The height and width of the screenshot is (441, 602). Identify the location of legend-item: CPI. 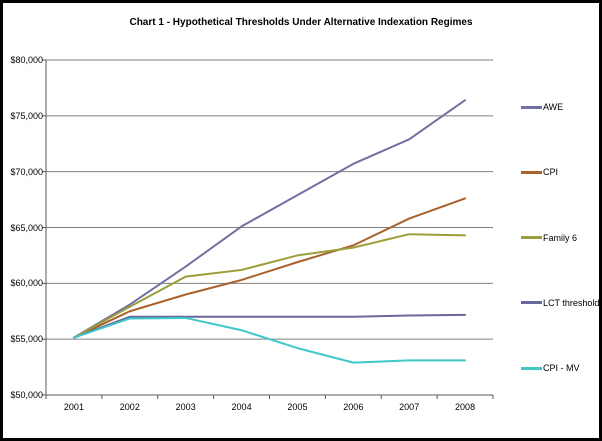
(539, 172).